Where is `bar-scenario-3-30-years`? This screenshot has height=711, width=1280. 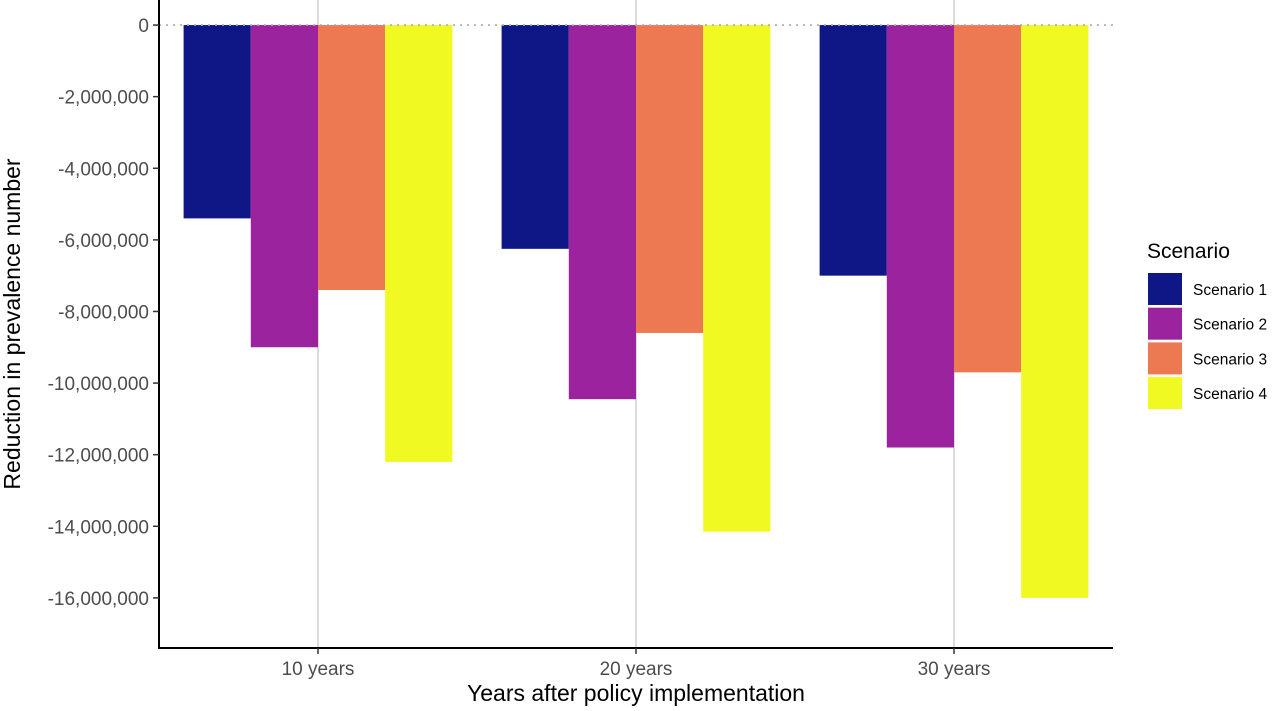
bar-scenario-3-30-years is located at coordinates (988, 199).